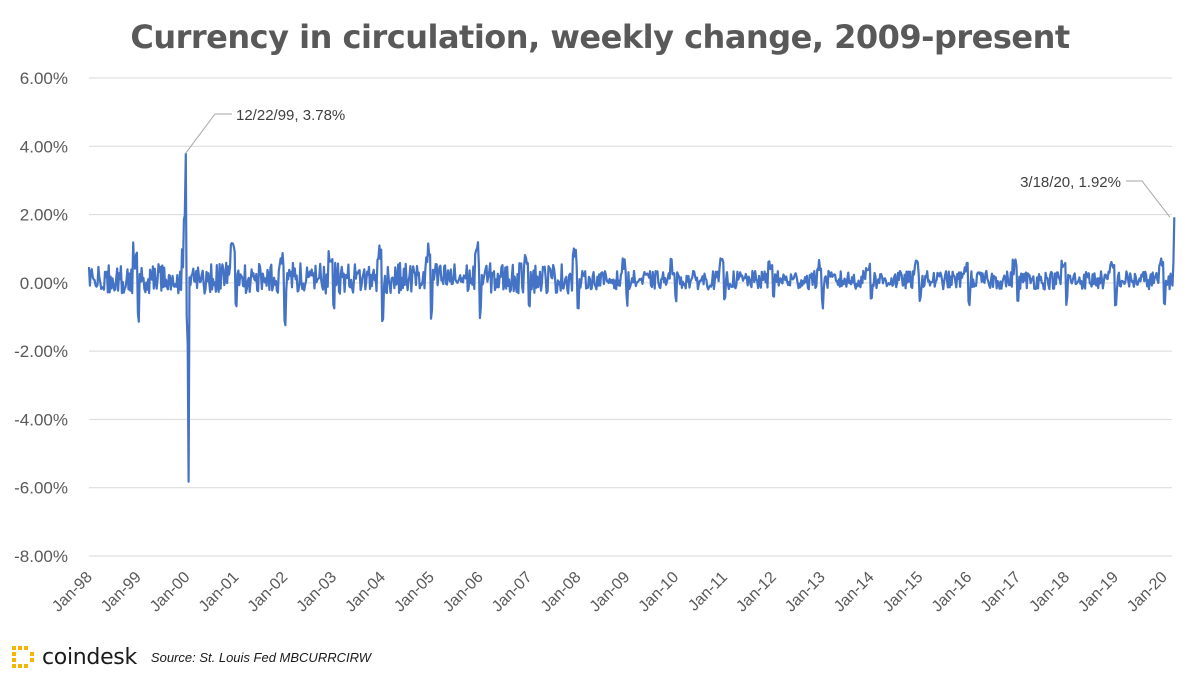 The image size is (1200, 676). Describe the element at coordinates (903, 592) in the screenshot. I see `x-tick-label: Jan-15` at that location.